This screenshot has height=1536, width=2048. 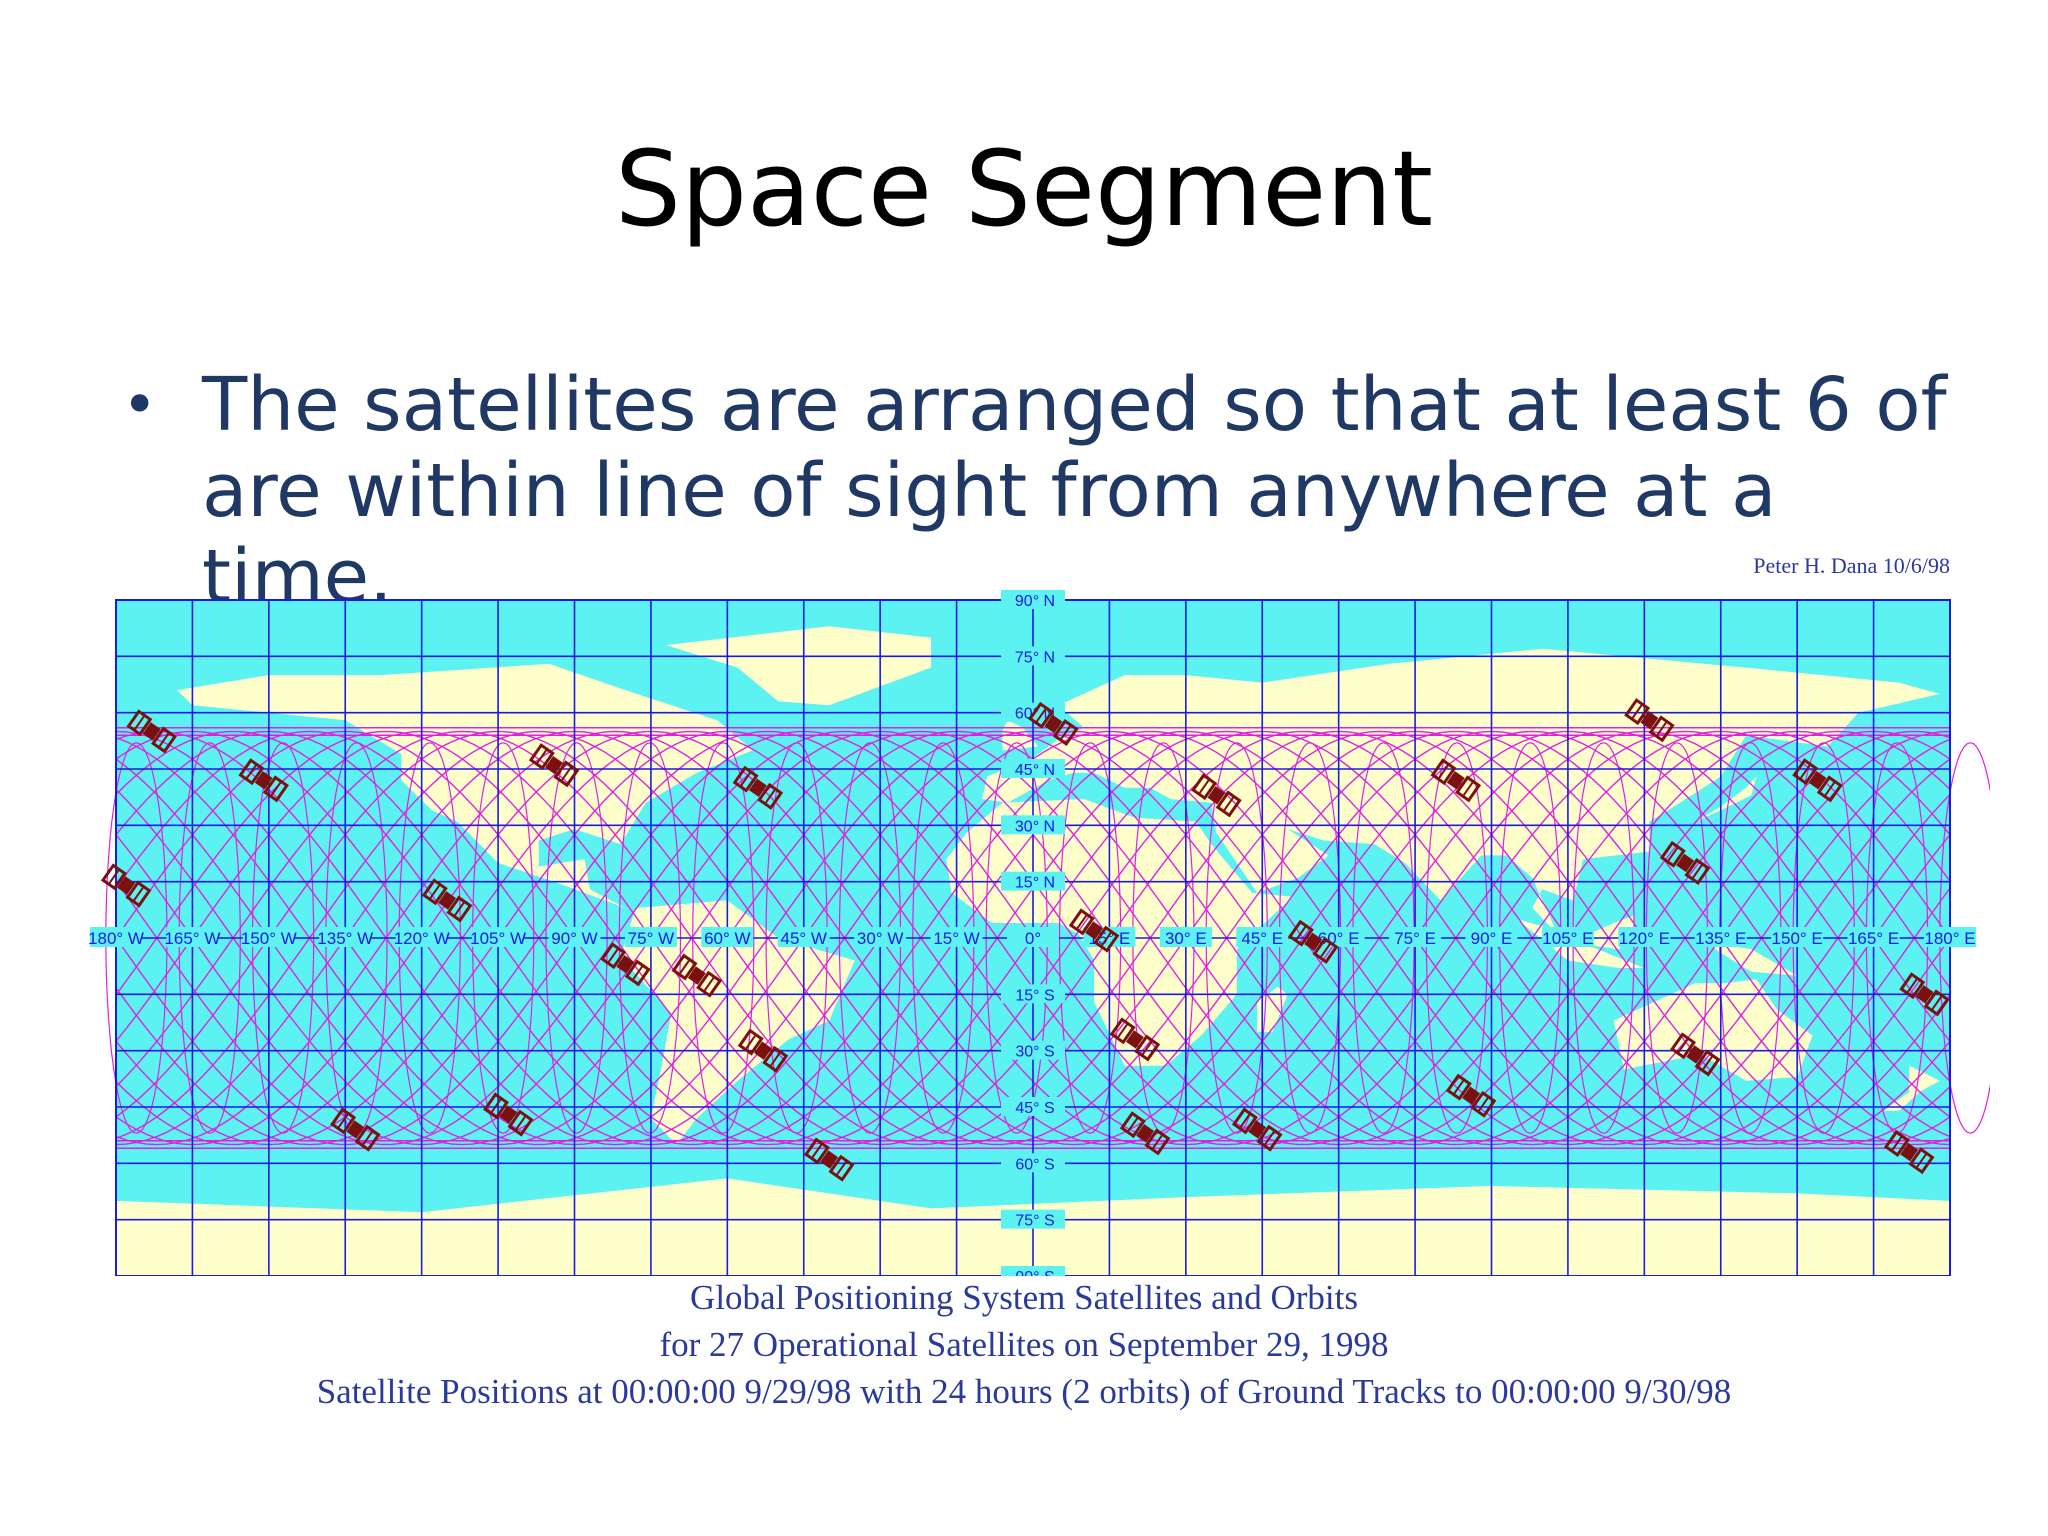 I want to click on lon-label: 75° E, so click(x=1415, y=938).